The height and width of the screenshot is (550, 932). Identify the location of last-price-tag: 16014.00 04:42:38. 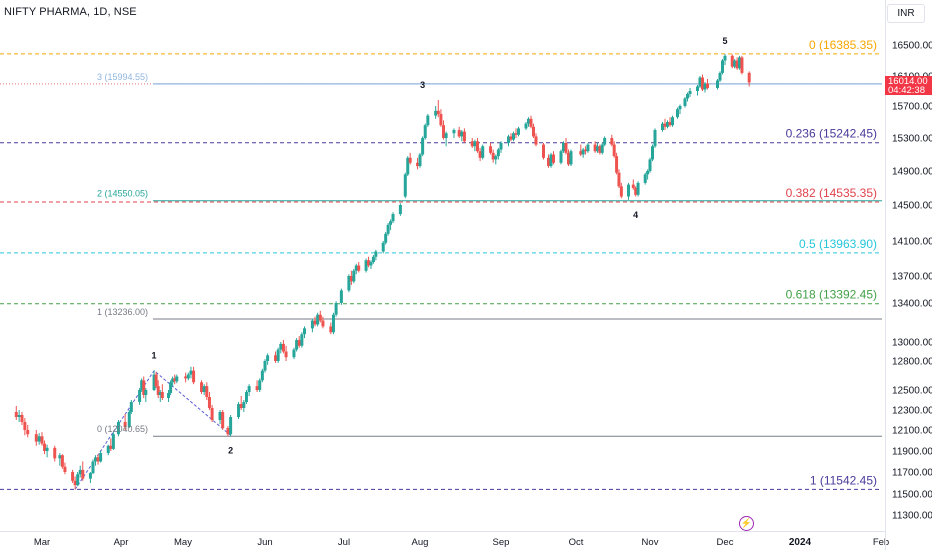
(908, 85).